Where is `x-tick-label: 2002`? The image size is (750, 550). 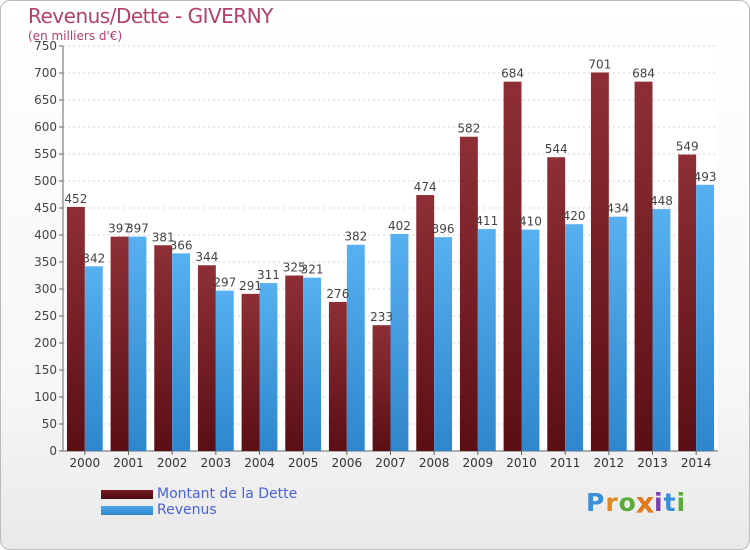 x-tick-label: 2002 is located at coordinates (172, 463).